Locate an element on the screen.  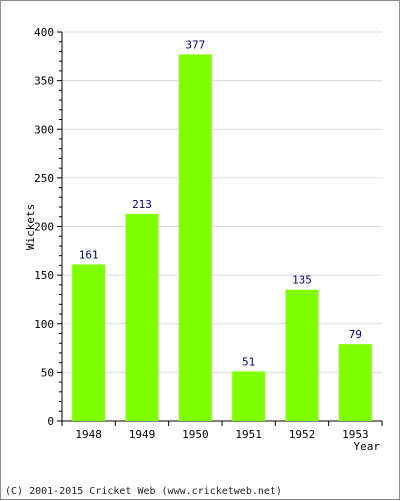
bar-value-label: 135 is located at coordinates (302, 280).